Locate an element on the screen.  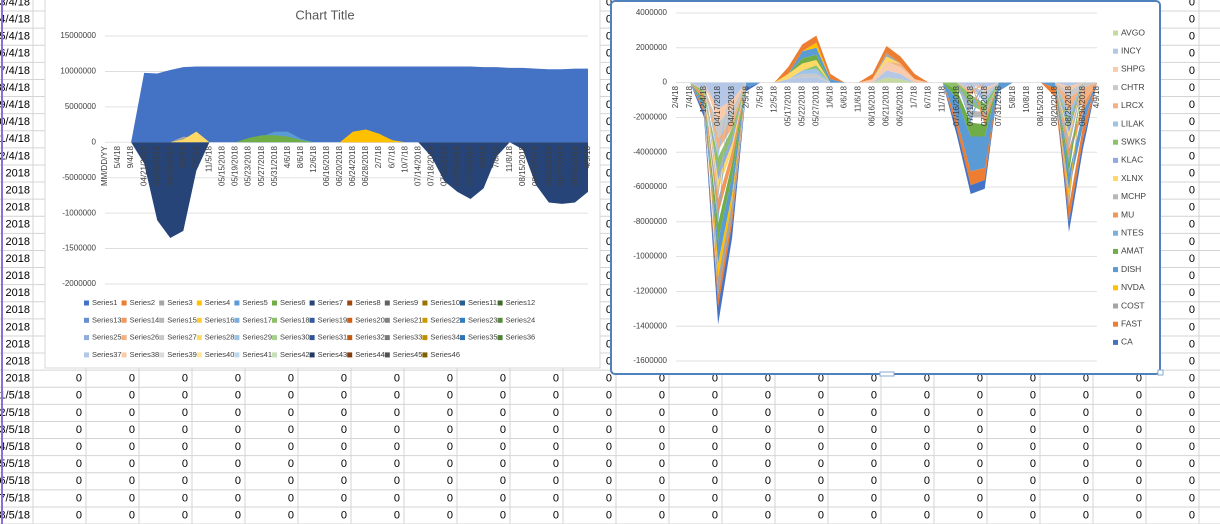
legend-label: Series15 is located at coordinates (182, 319).